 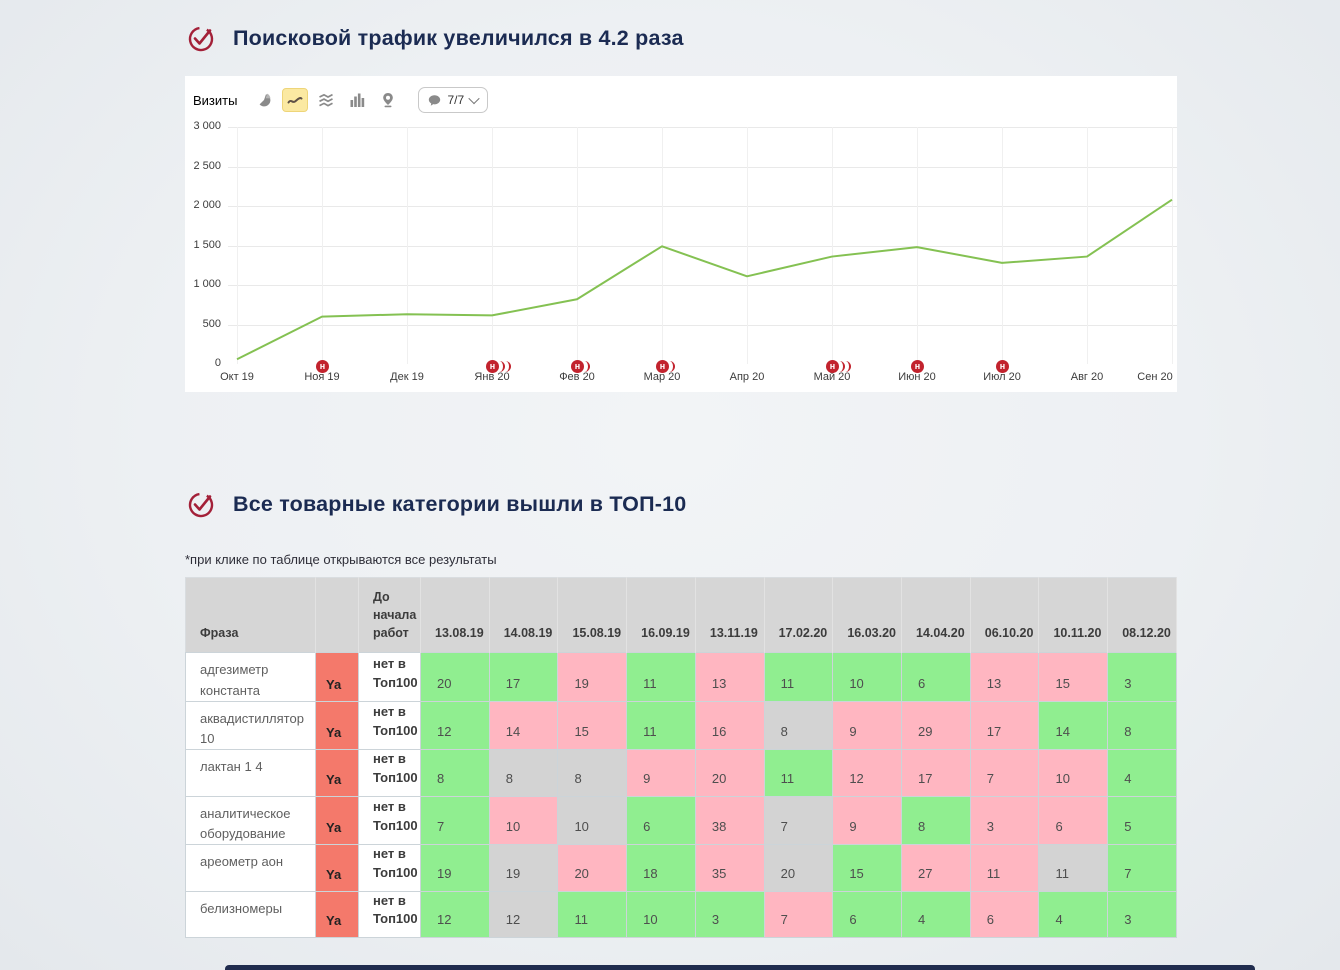 What do you see at coordinates (729, 725) in the screenshot?
I see `position-cell: 16` at bounding box center [729, 725].